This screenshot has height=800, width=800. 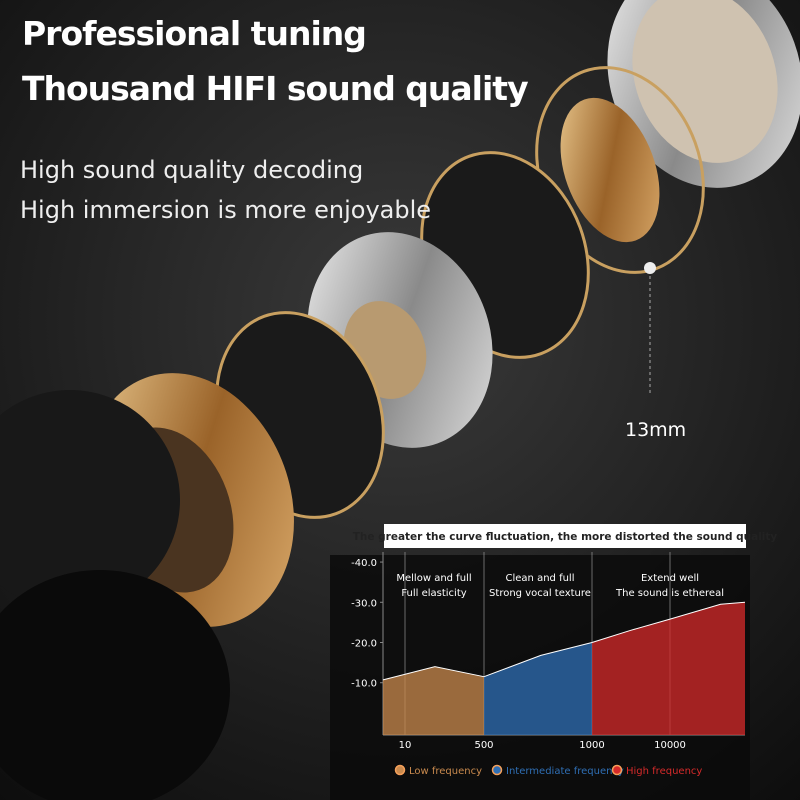 I want to click on y-tick-label: -20.0, so click(x=364, y=643).